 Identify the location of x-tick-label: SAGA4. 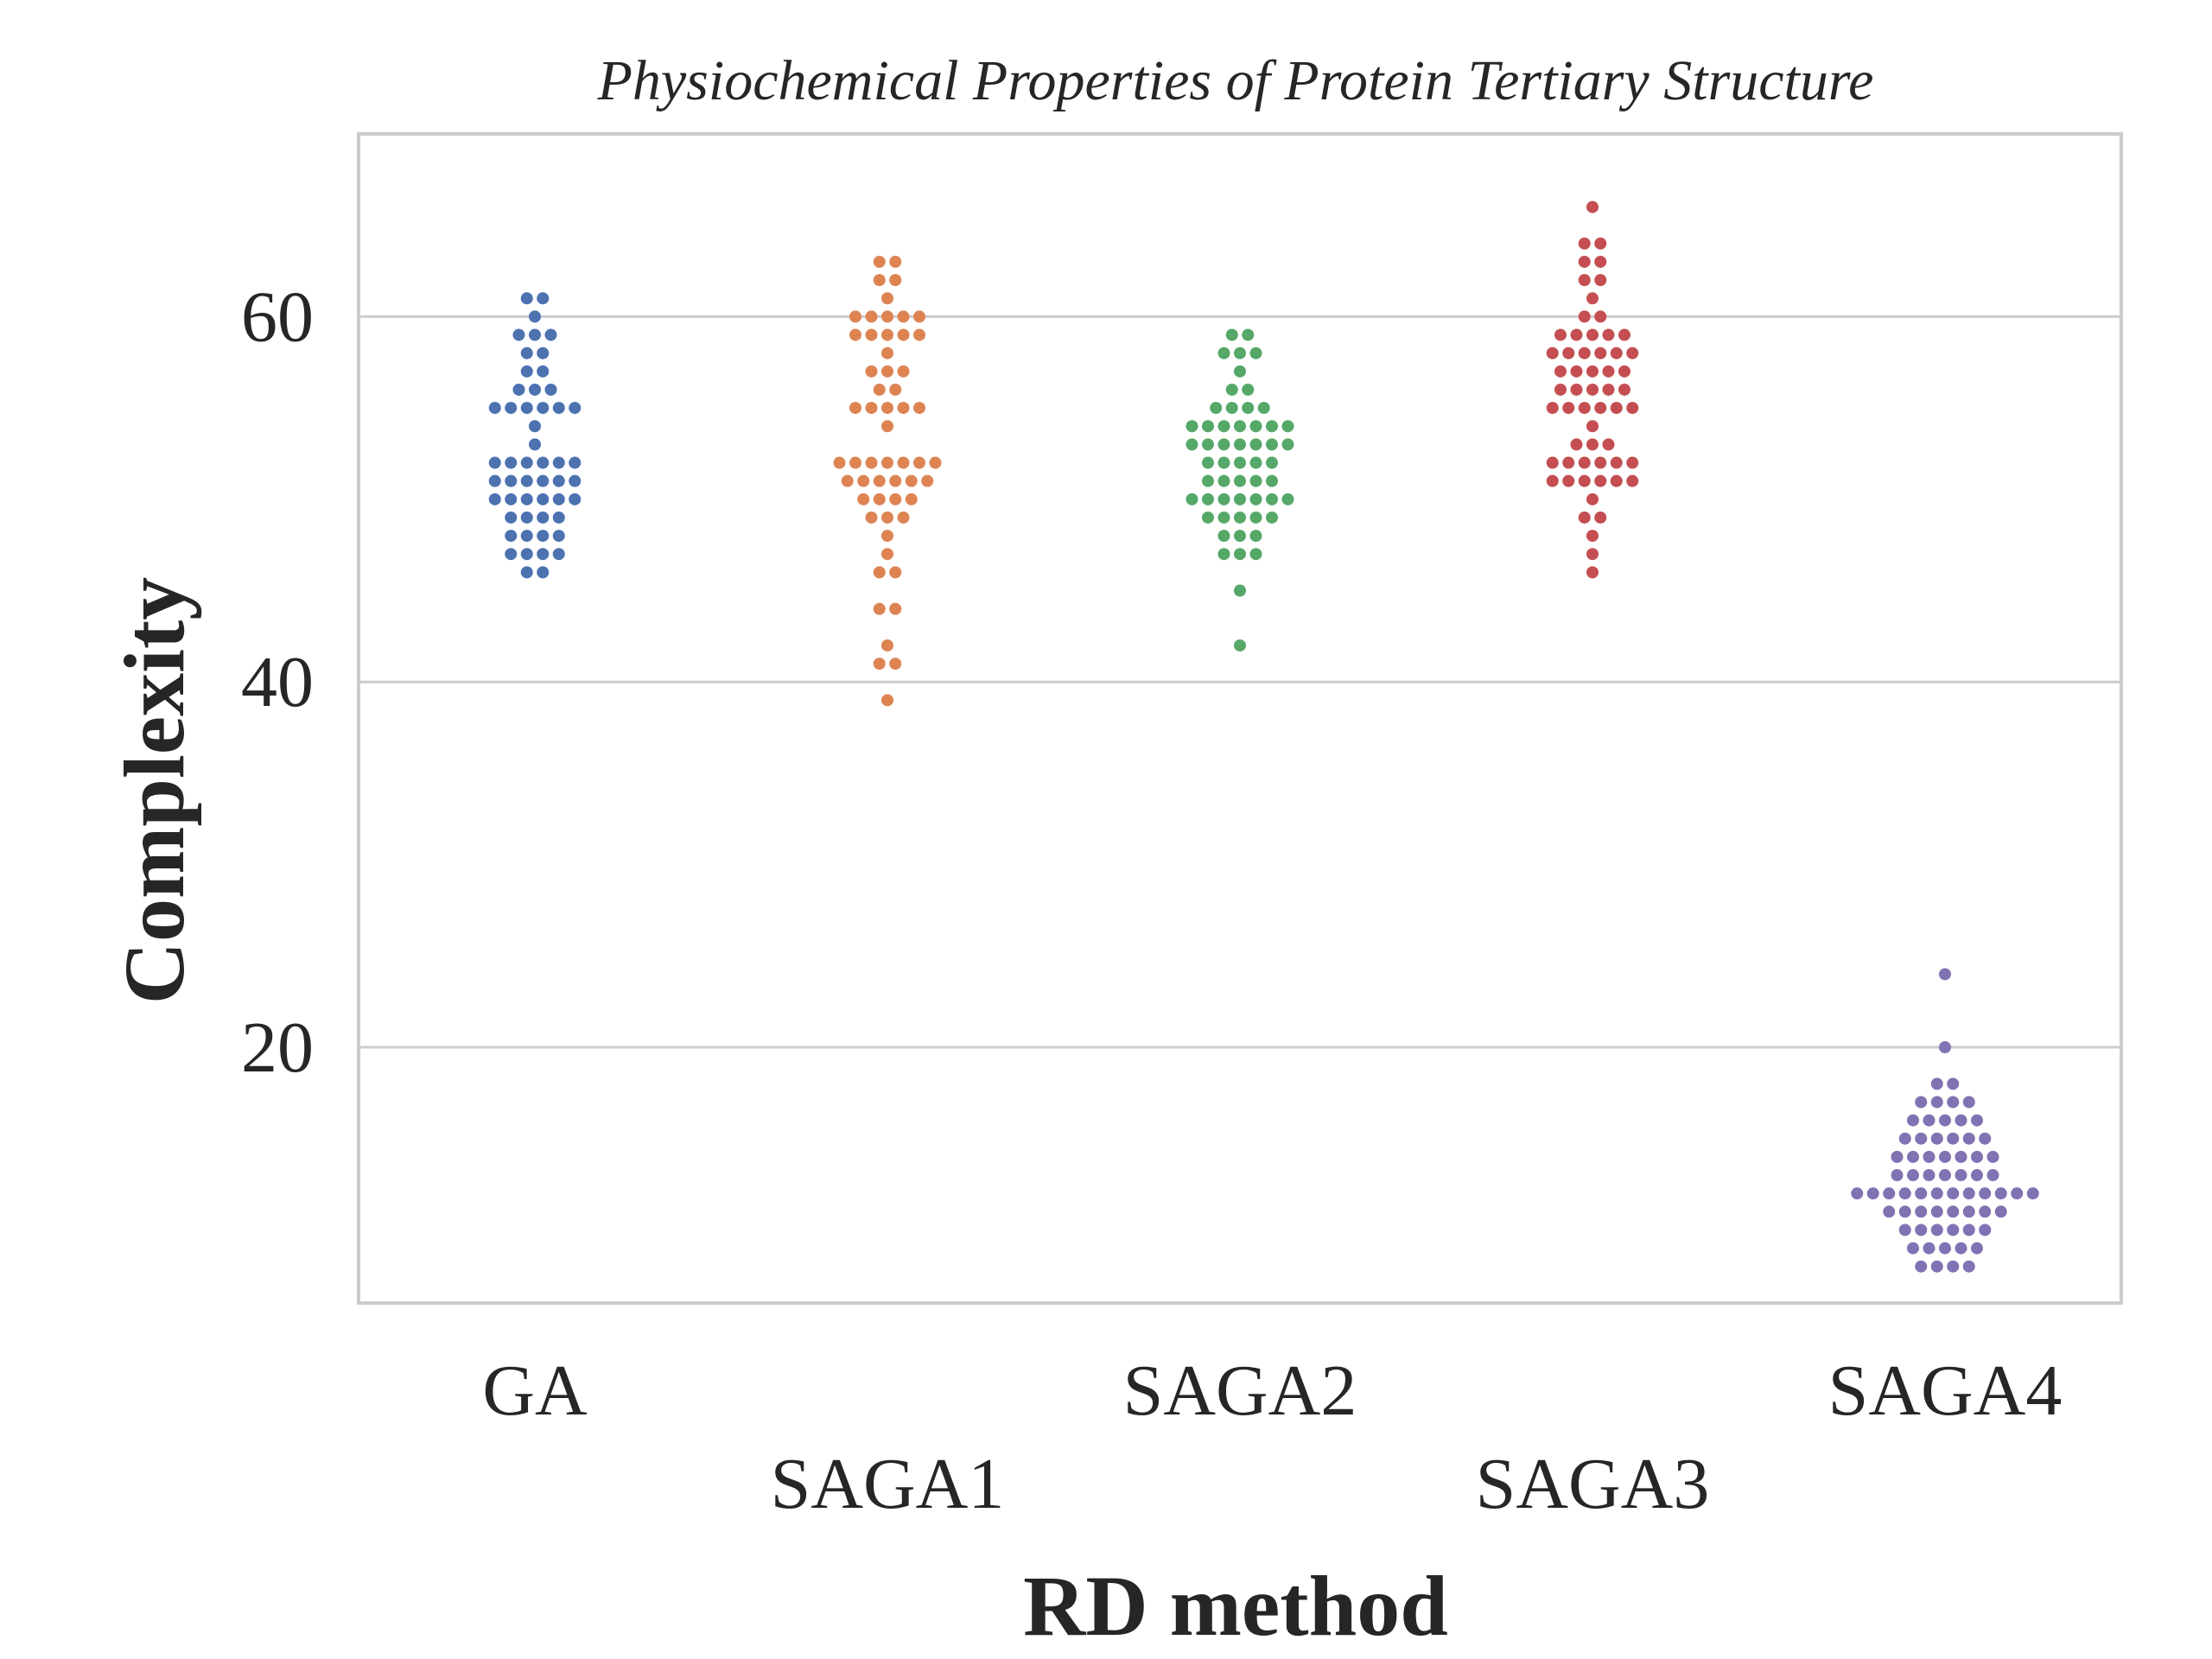
(1945, 1391).